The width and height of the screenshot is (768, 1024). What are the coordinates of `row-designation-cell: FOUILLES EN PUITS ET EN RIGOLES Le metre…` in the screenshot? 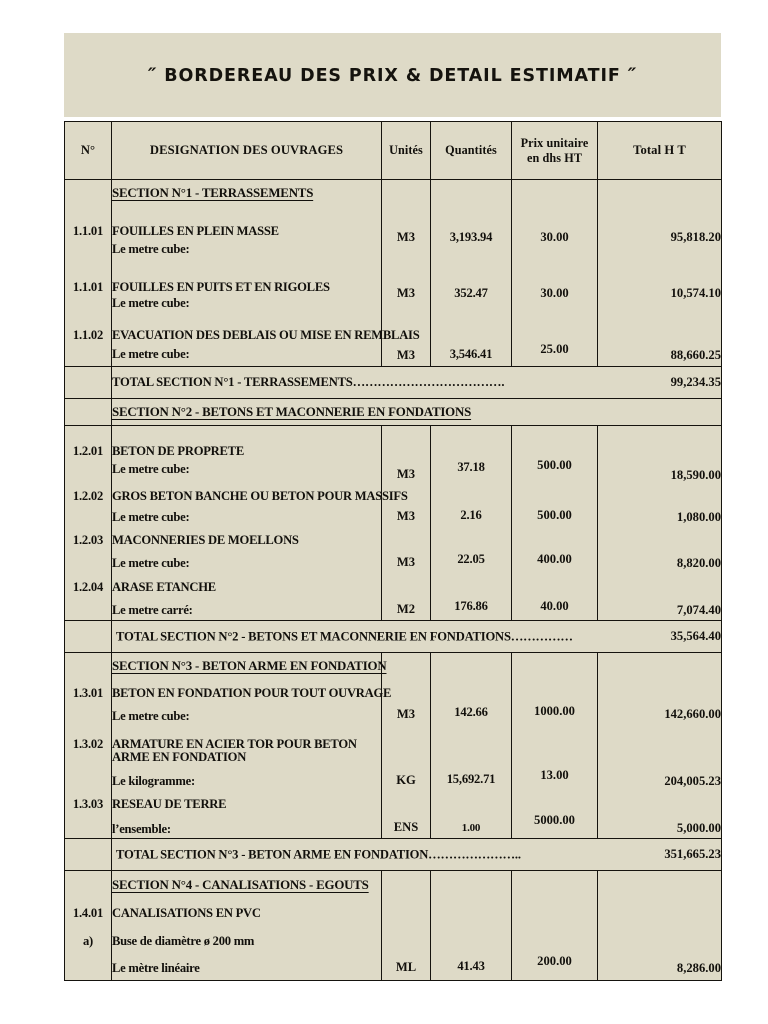 It's located at (246, 293).